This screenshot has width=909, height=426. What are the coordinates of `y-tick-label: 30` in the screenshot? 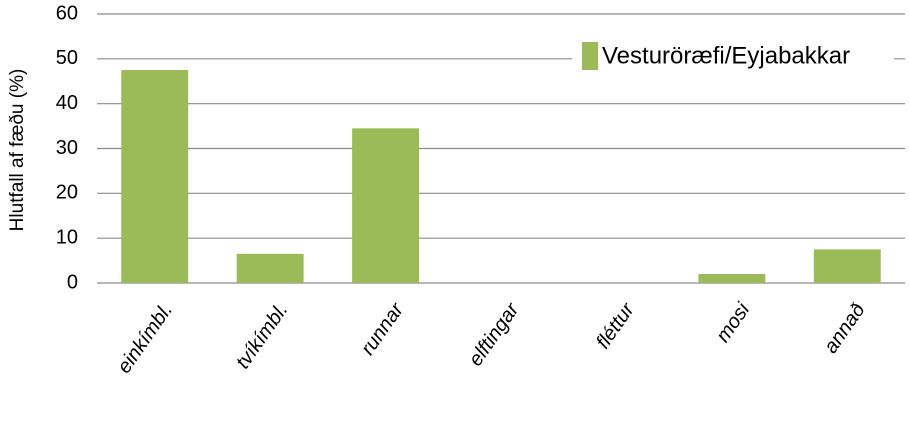 It's located at (67, 148).